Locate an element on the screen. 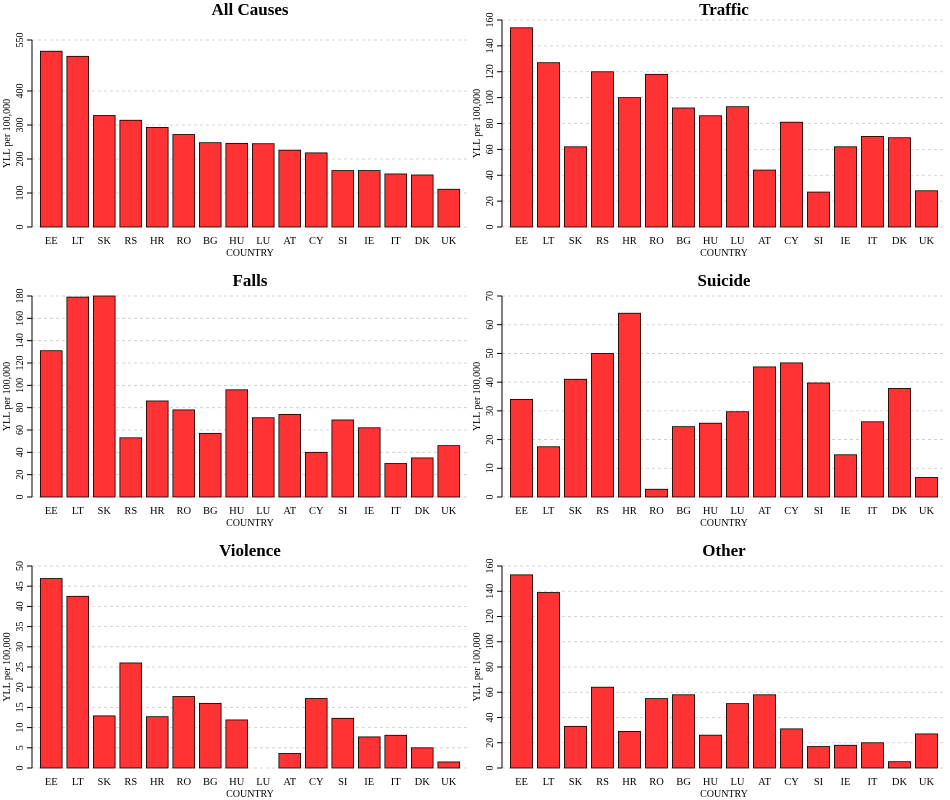 The image size is (950, 800). chart-title: Falls is located at coordinates (250, 280).